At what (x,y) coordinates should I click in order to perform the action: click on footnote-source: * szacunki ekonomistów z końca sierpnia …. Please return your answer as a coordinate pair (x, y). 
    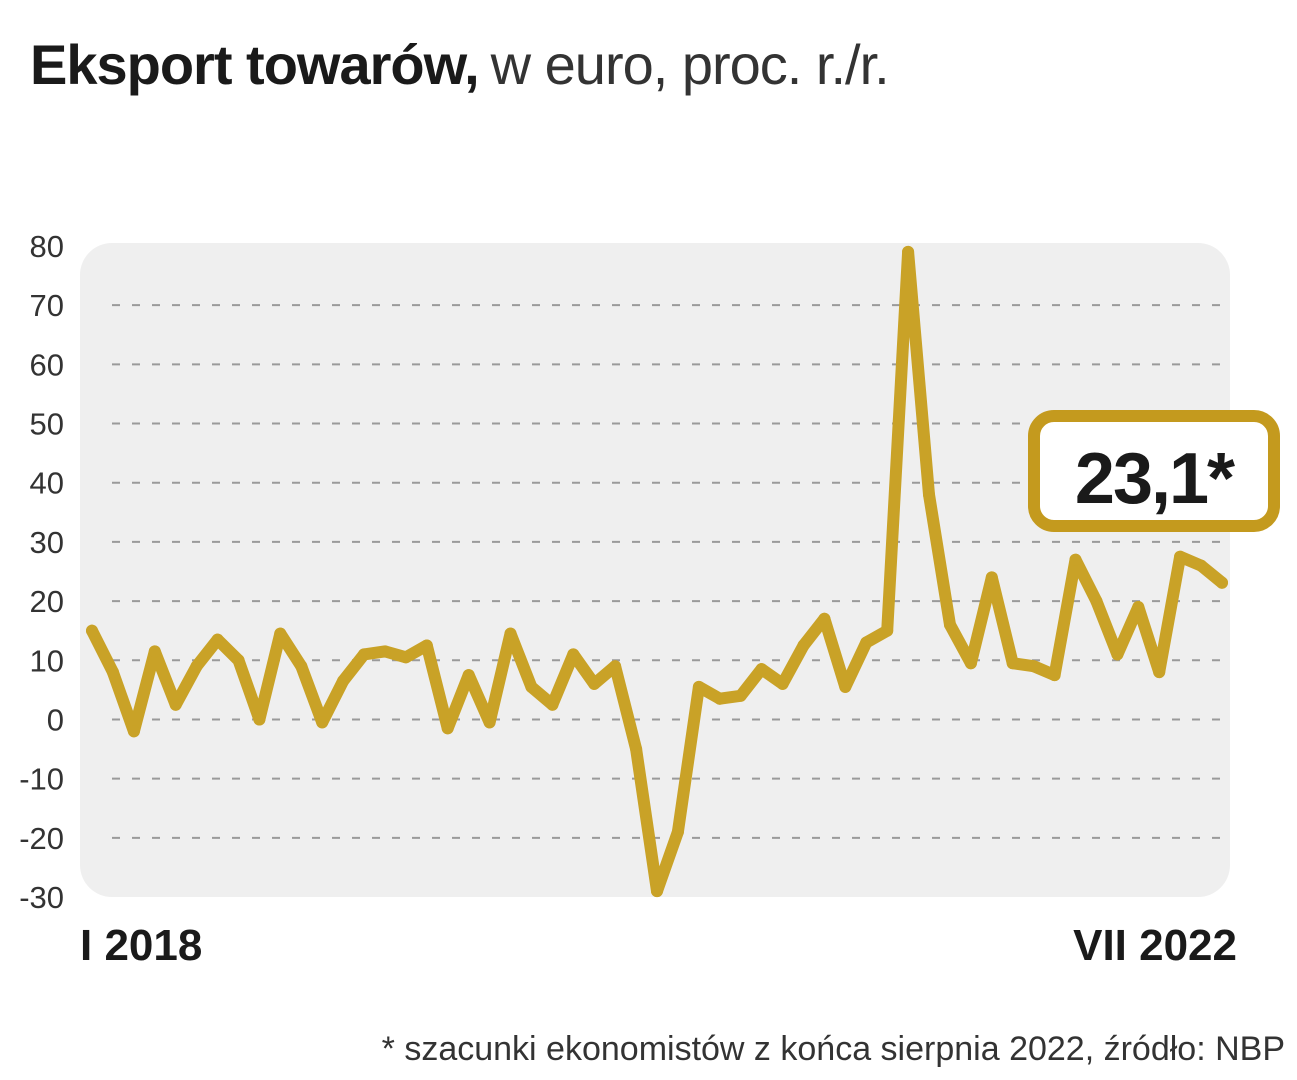
    Looking at the image, I should click on (833, 1049).